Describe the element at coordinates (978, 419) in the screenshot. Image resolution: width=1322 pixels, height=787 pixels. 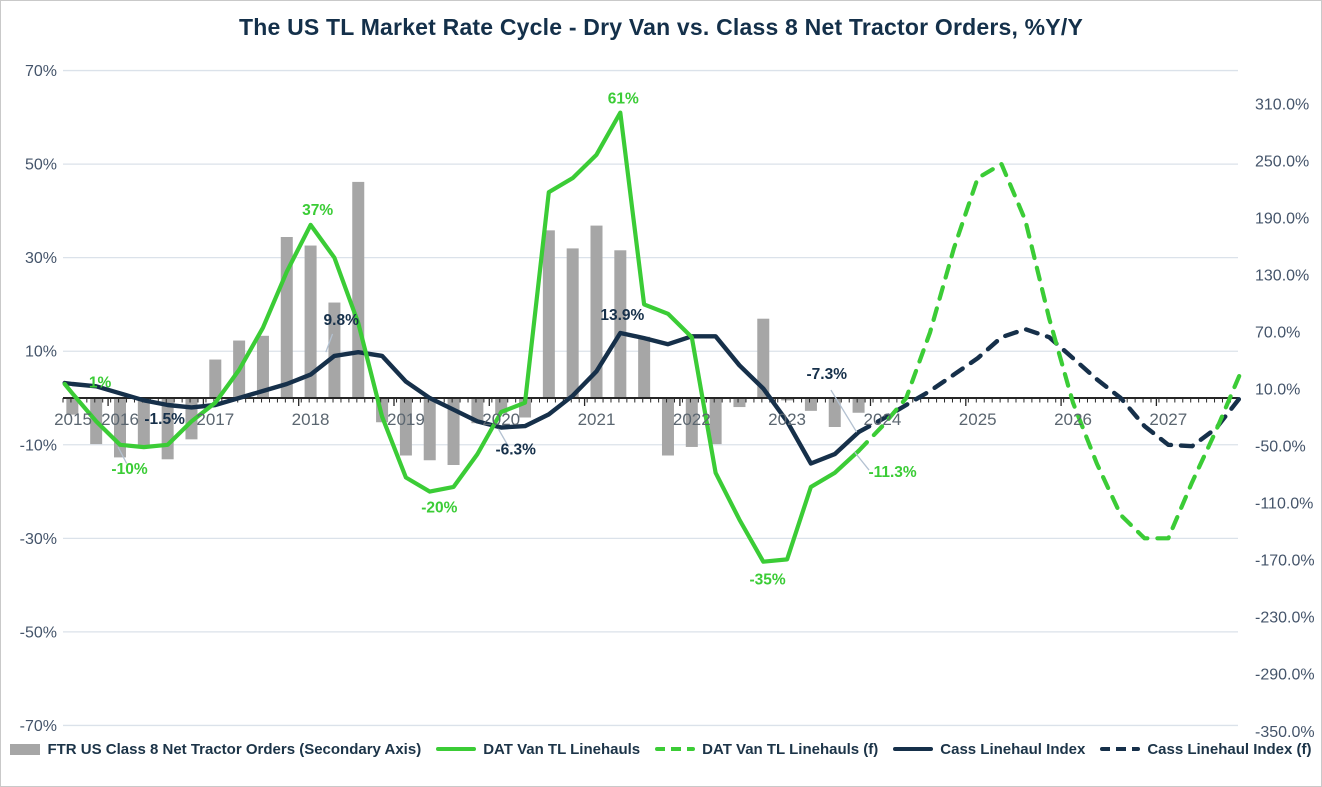
I see `svg-text: 2025` at that location.